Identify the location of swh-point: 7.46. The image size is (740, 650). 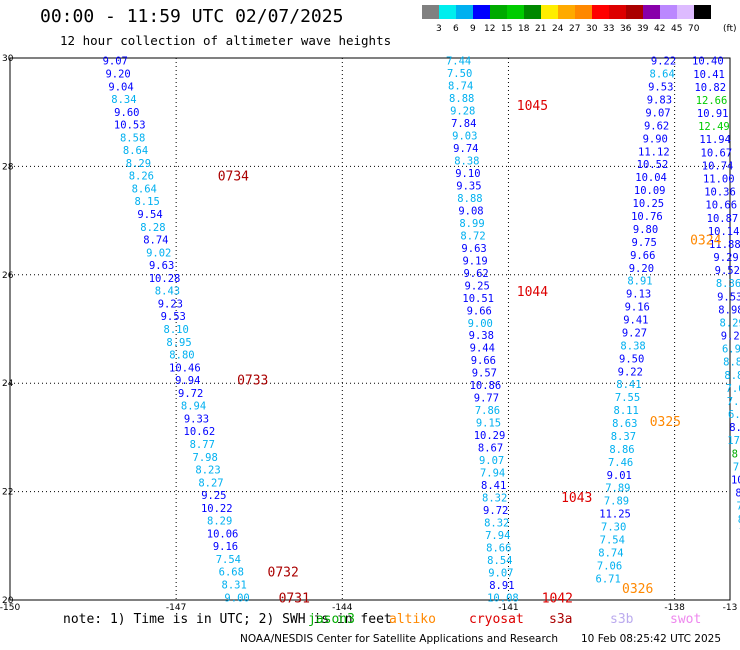
(620, 463).